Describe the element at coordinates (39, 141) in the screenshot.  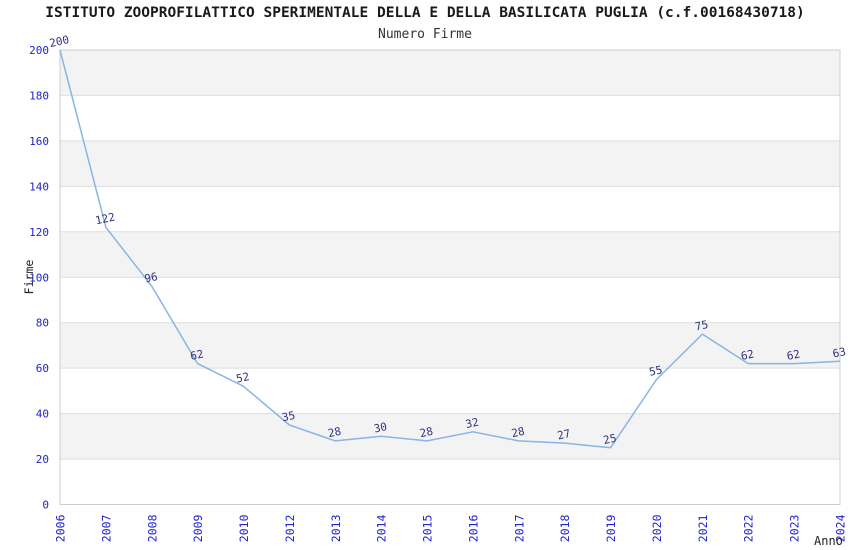
I see `y-tick-label: 160` at that location.